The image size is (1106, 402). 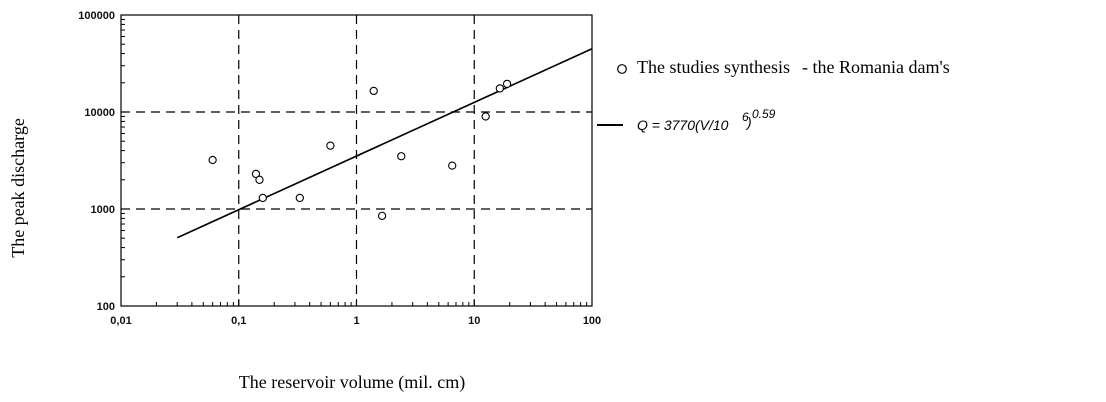 I want to click on y-tick-label: 1000, so click(x=103, y=210).